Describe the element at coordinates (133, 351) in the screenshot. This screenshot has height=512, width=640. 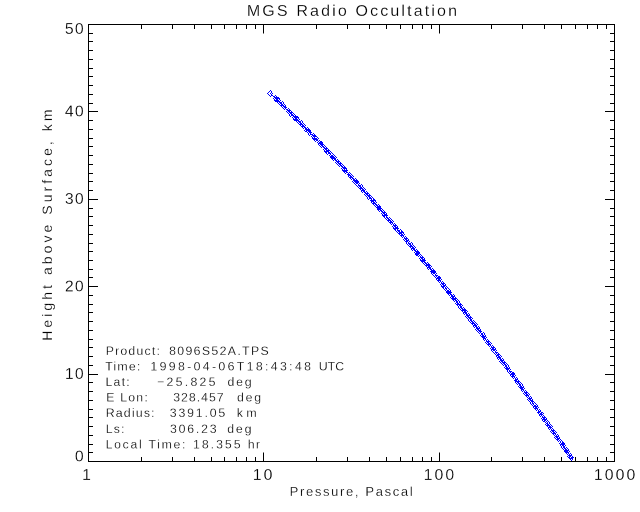
I see `svg-text: Product:` at that location.